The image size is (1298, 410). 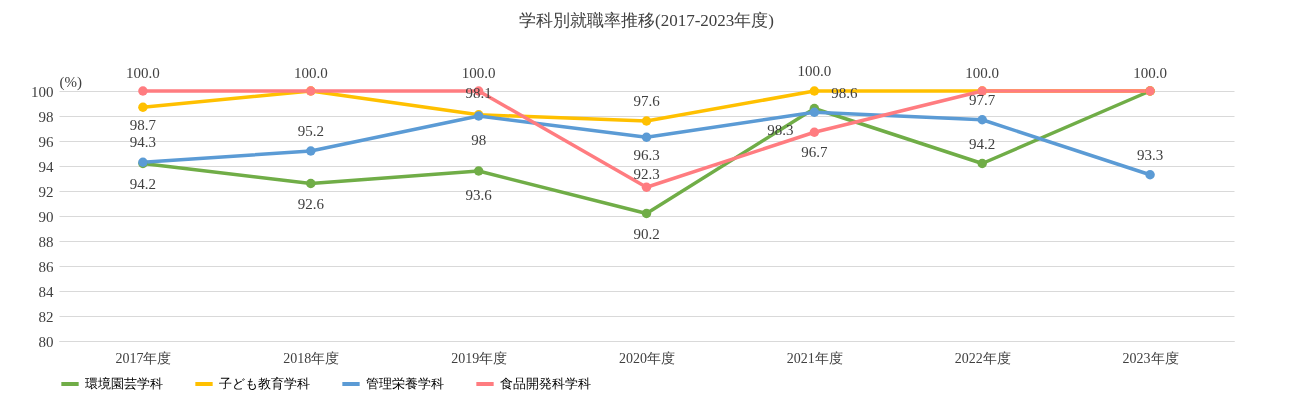 I want to click on x-tick-label: 2020年度, so click(x=647, y=358).